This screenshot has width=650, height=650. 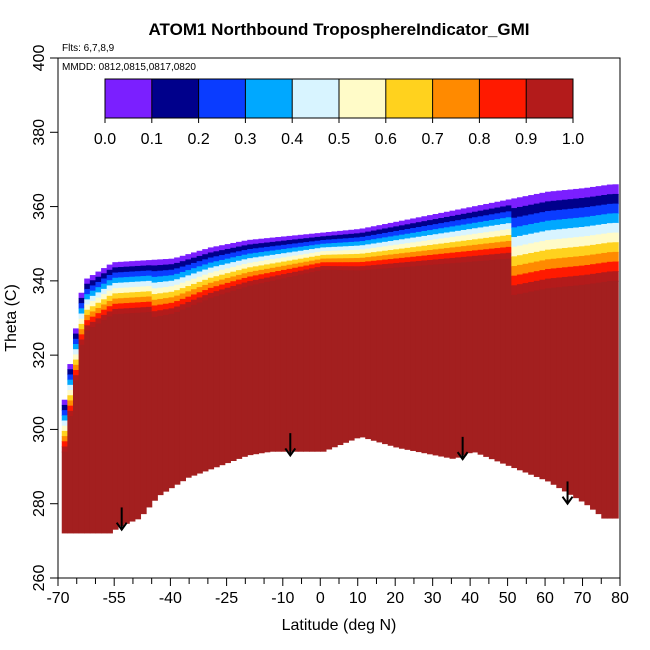 I want to click on colorbar-segment, so click(x=456, y=98).